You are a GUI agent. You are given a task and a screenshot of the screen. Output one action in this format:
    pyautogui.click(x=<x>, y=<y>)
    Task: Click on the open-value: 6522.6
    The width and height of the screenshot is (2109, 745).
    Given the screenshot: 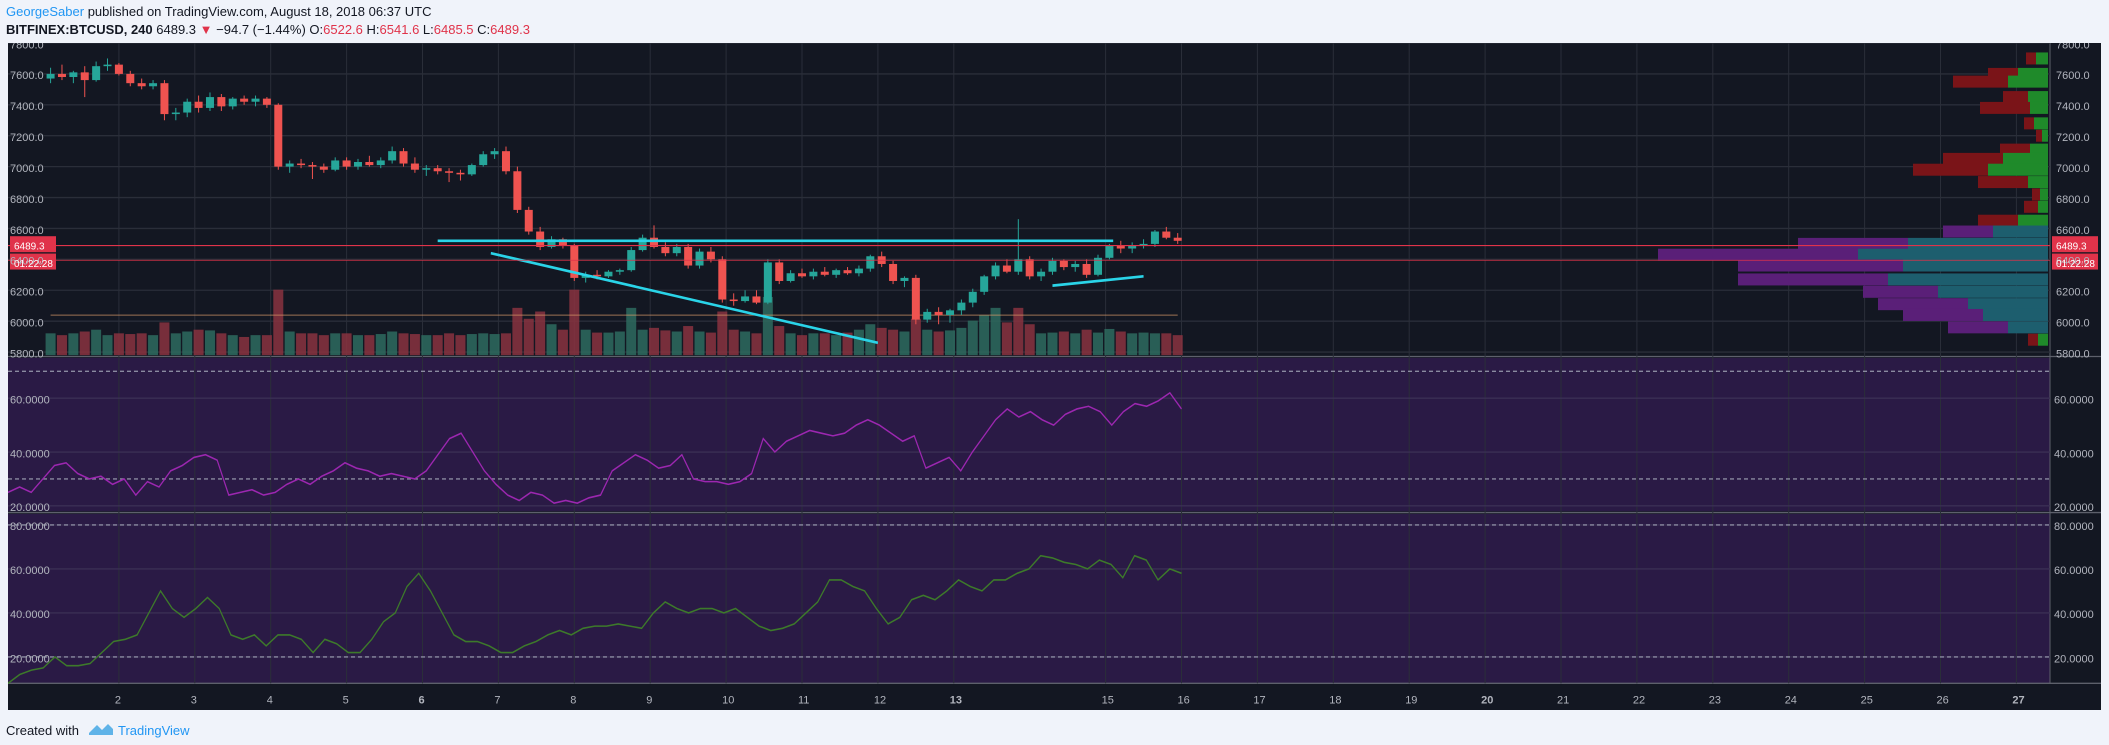 What is the action you would take?
    pyautogui.click(x=343, y=29)
    